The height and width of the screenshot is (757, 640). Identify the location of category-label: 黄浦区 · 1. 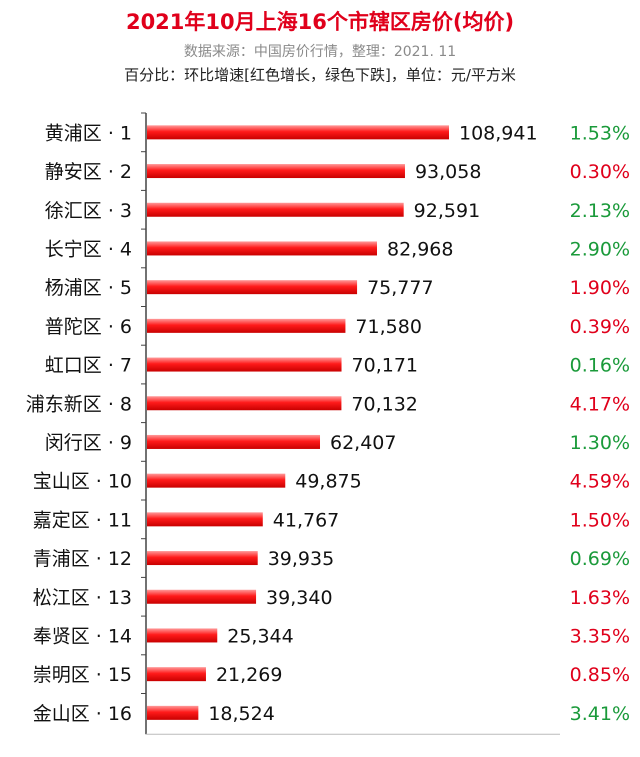
(88, 133).